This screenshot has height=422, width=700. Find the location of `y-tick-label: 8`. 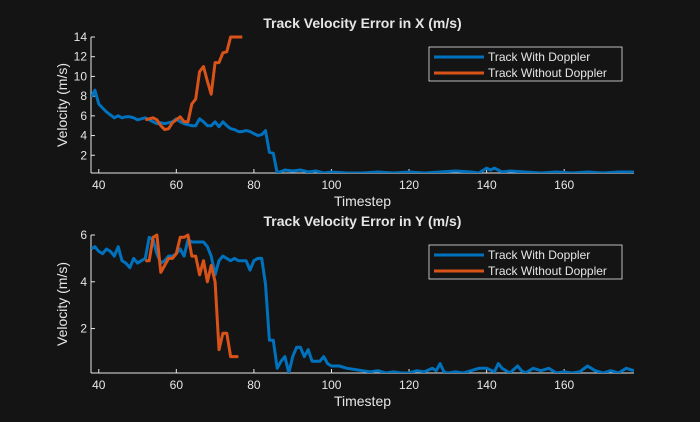

y-tick-label: 8 is located at coordinates (83, 96).